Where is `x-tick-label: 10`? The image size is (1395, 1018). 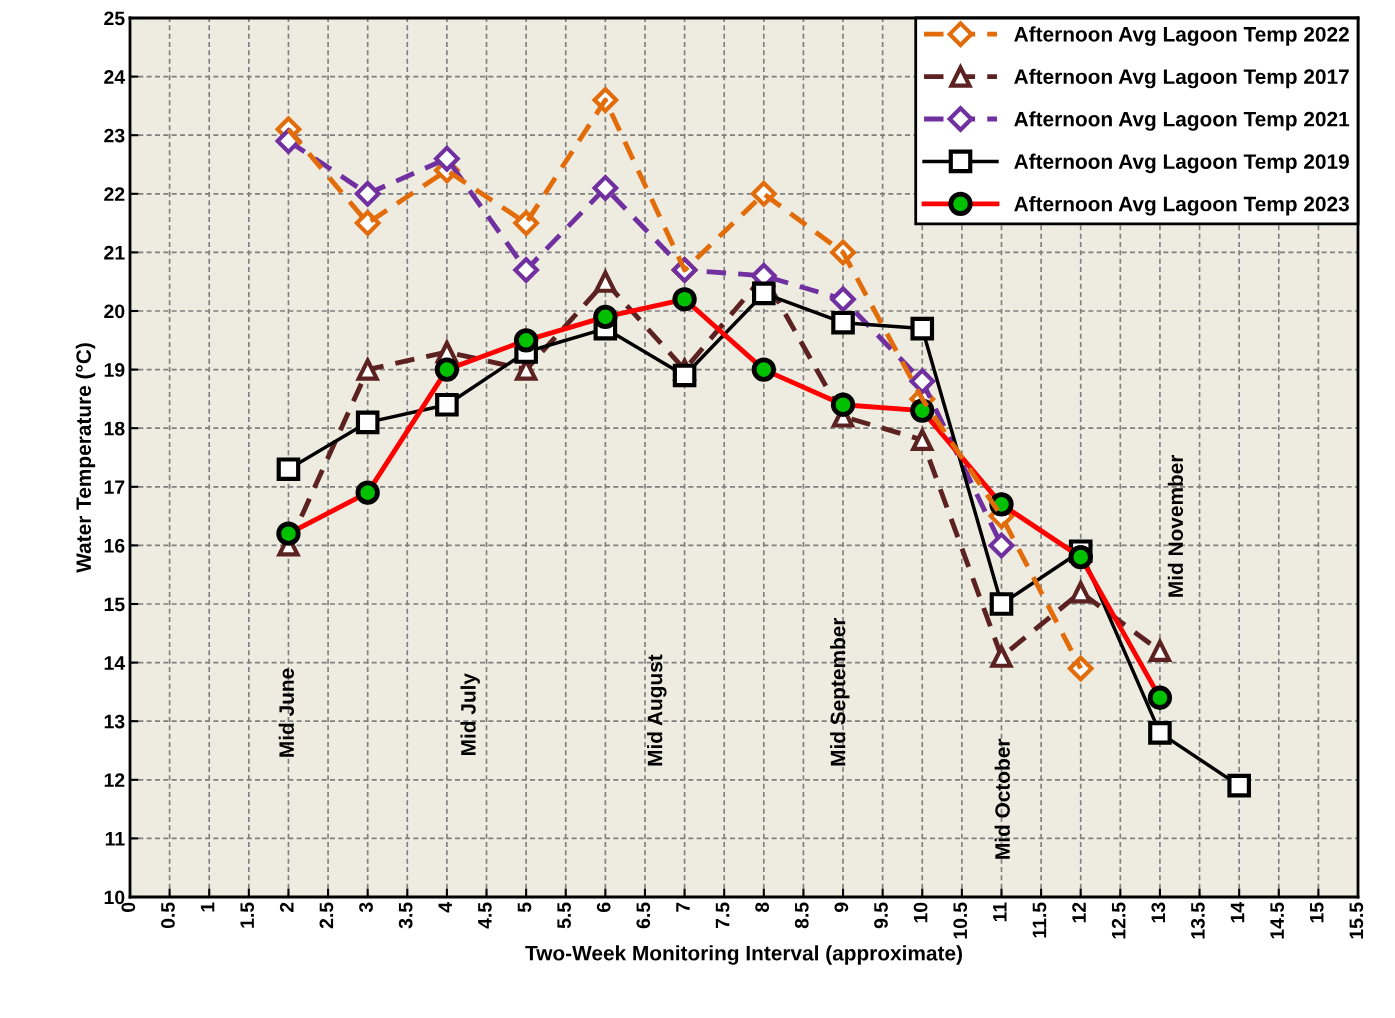
x-tick-label: 10 is located at coordinates (920, 912).